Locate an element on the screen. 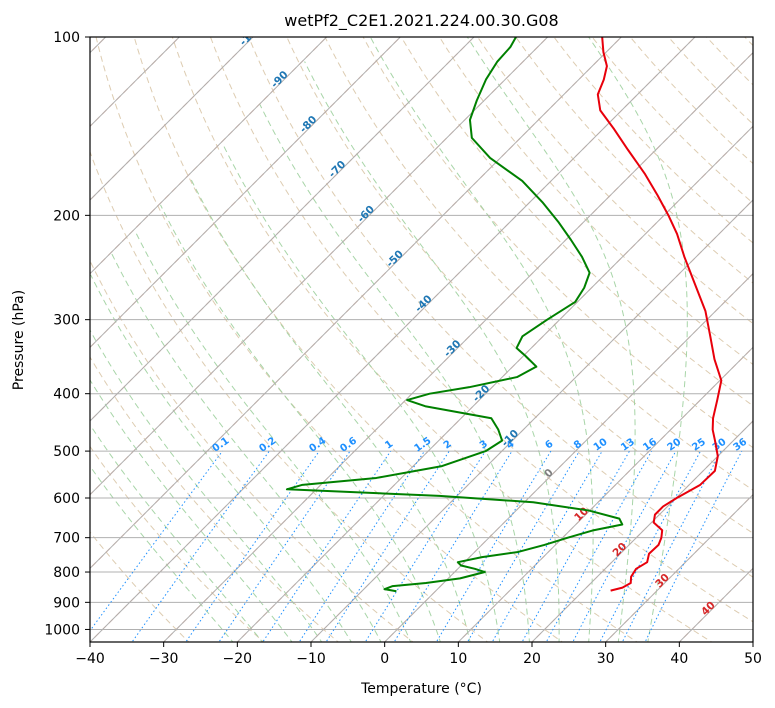 The height and width of the screenshot is (708, 775). y-tick-label: 800 is located at coordinates (66, 573).